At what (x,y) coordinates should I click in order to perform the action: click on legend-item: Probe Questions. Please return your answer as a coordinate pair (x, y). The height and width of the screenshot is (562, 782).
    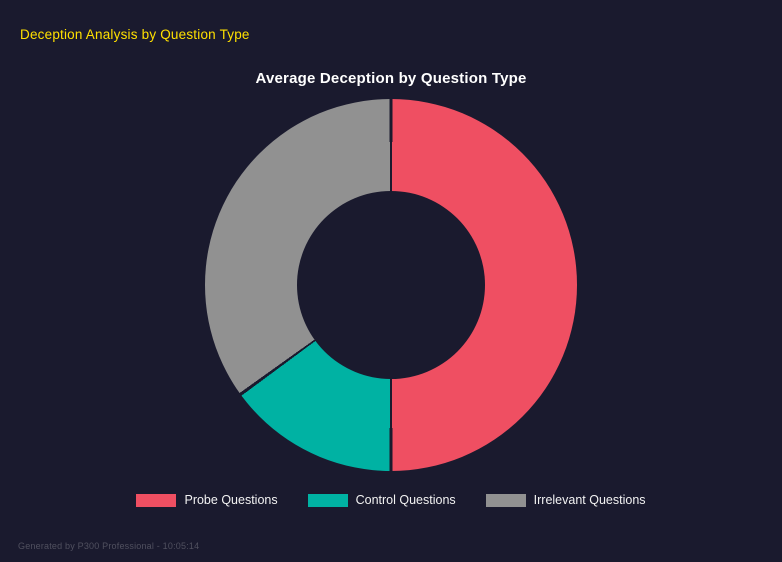
    Looking at the image, I should click on (207, 500).